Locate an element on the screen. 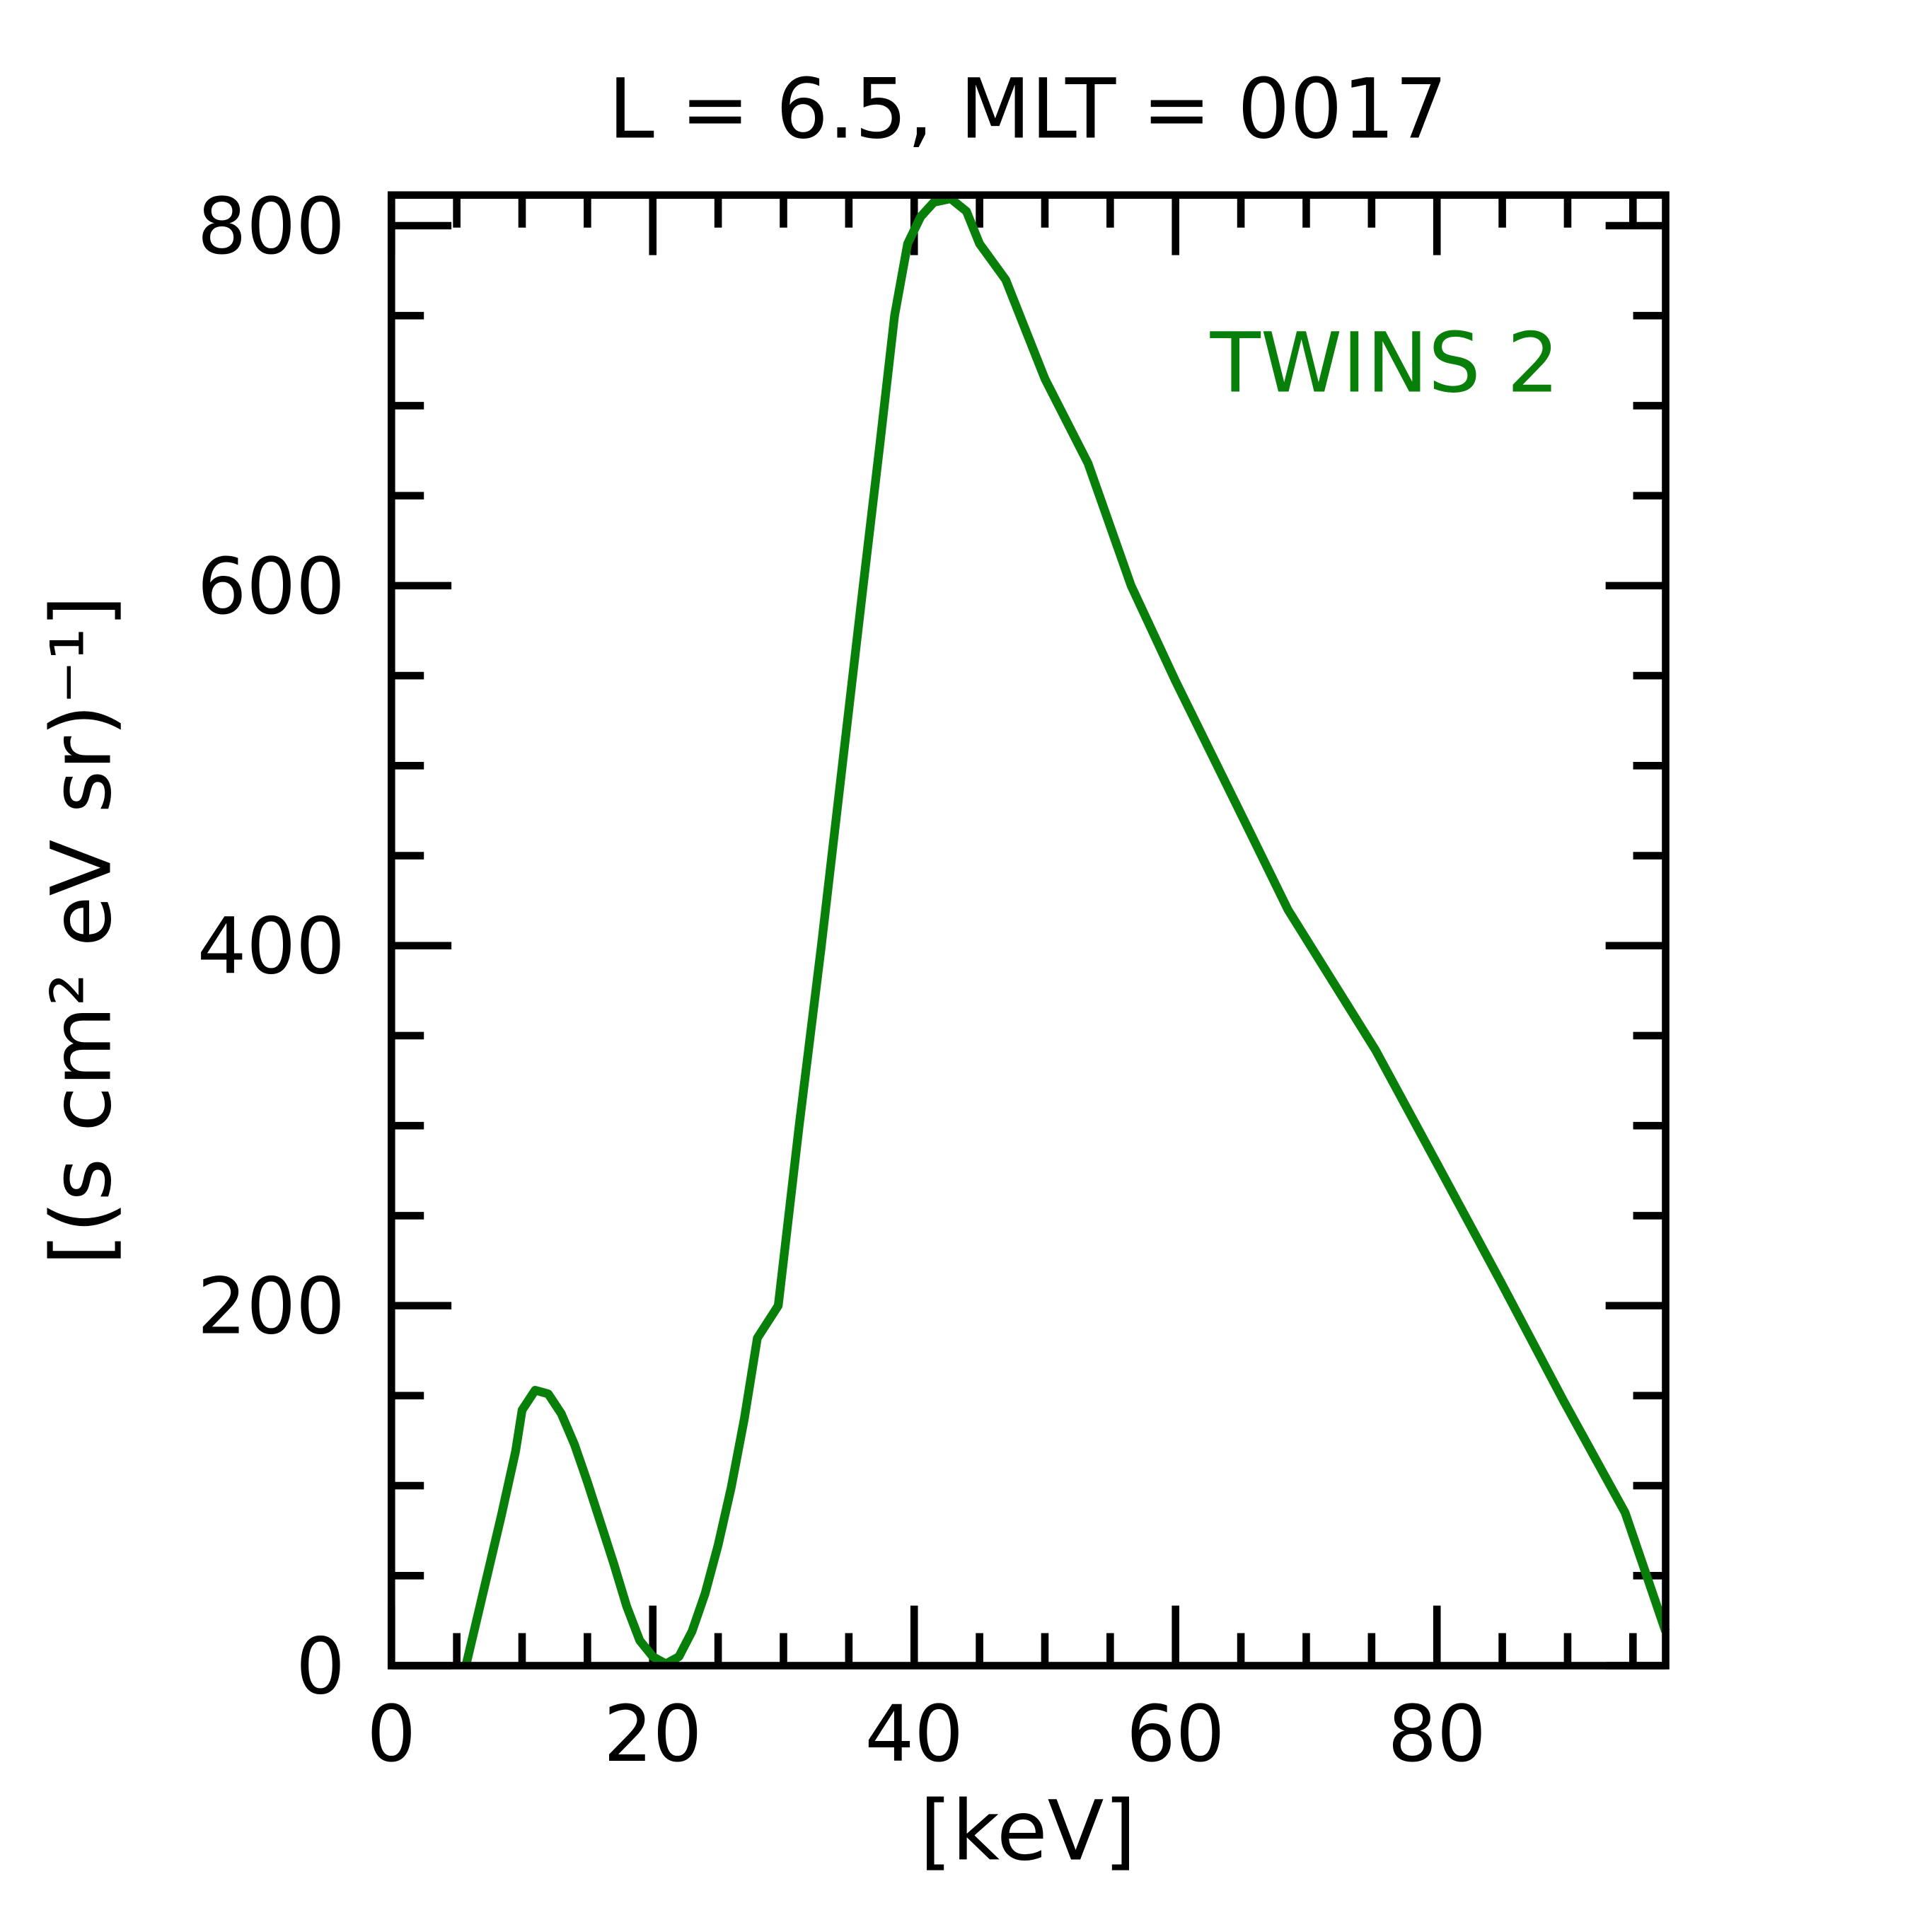  y-tick-label: 400 is located at coordinates (271, 946).